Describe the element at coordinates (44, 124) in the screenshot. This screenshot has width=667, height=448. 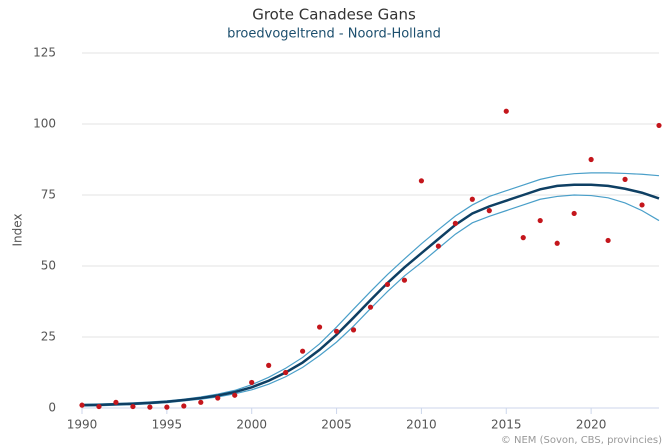
I see `y-tick-label: 100` at that location.